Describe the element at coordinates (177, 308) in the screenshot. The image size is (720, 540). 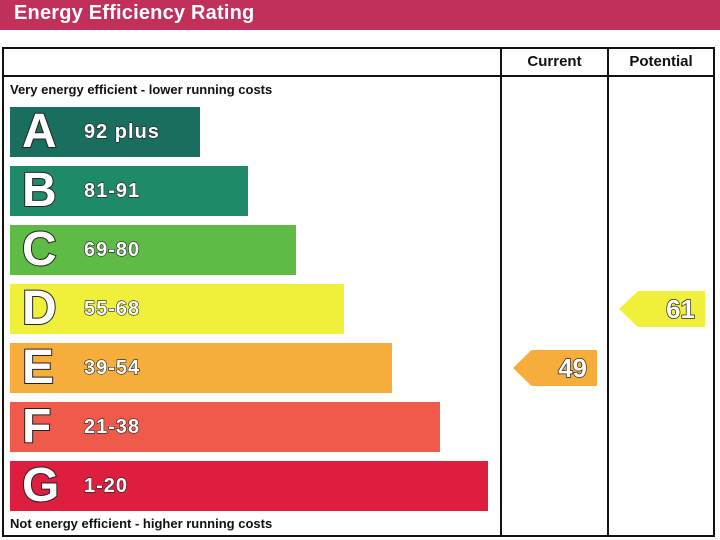
I see `band-d: D 55-68` at that location.